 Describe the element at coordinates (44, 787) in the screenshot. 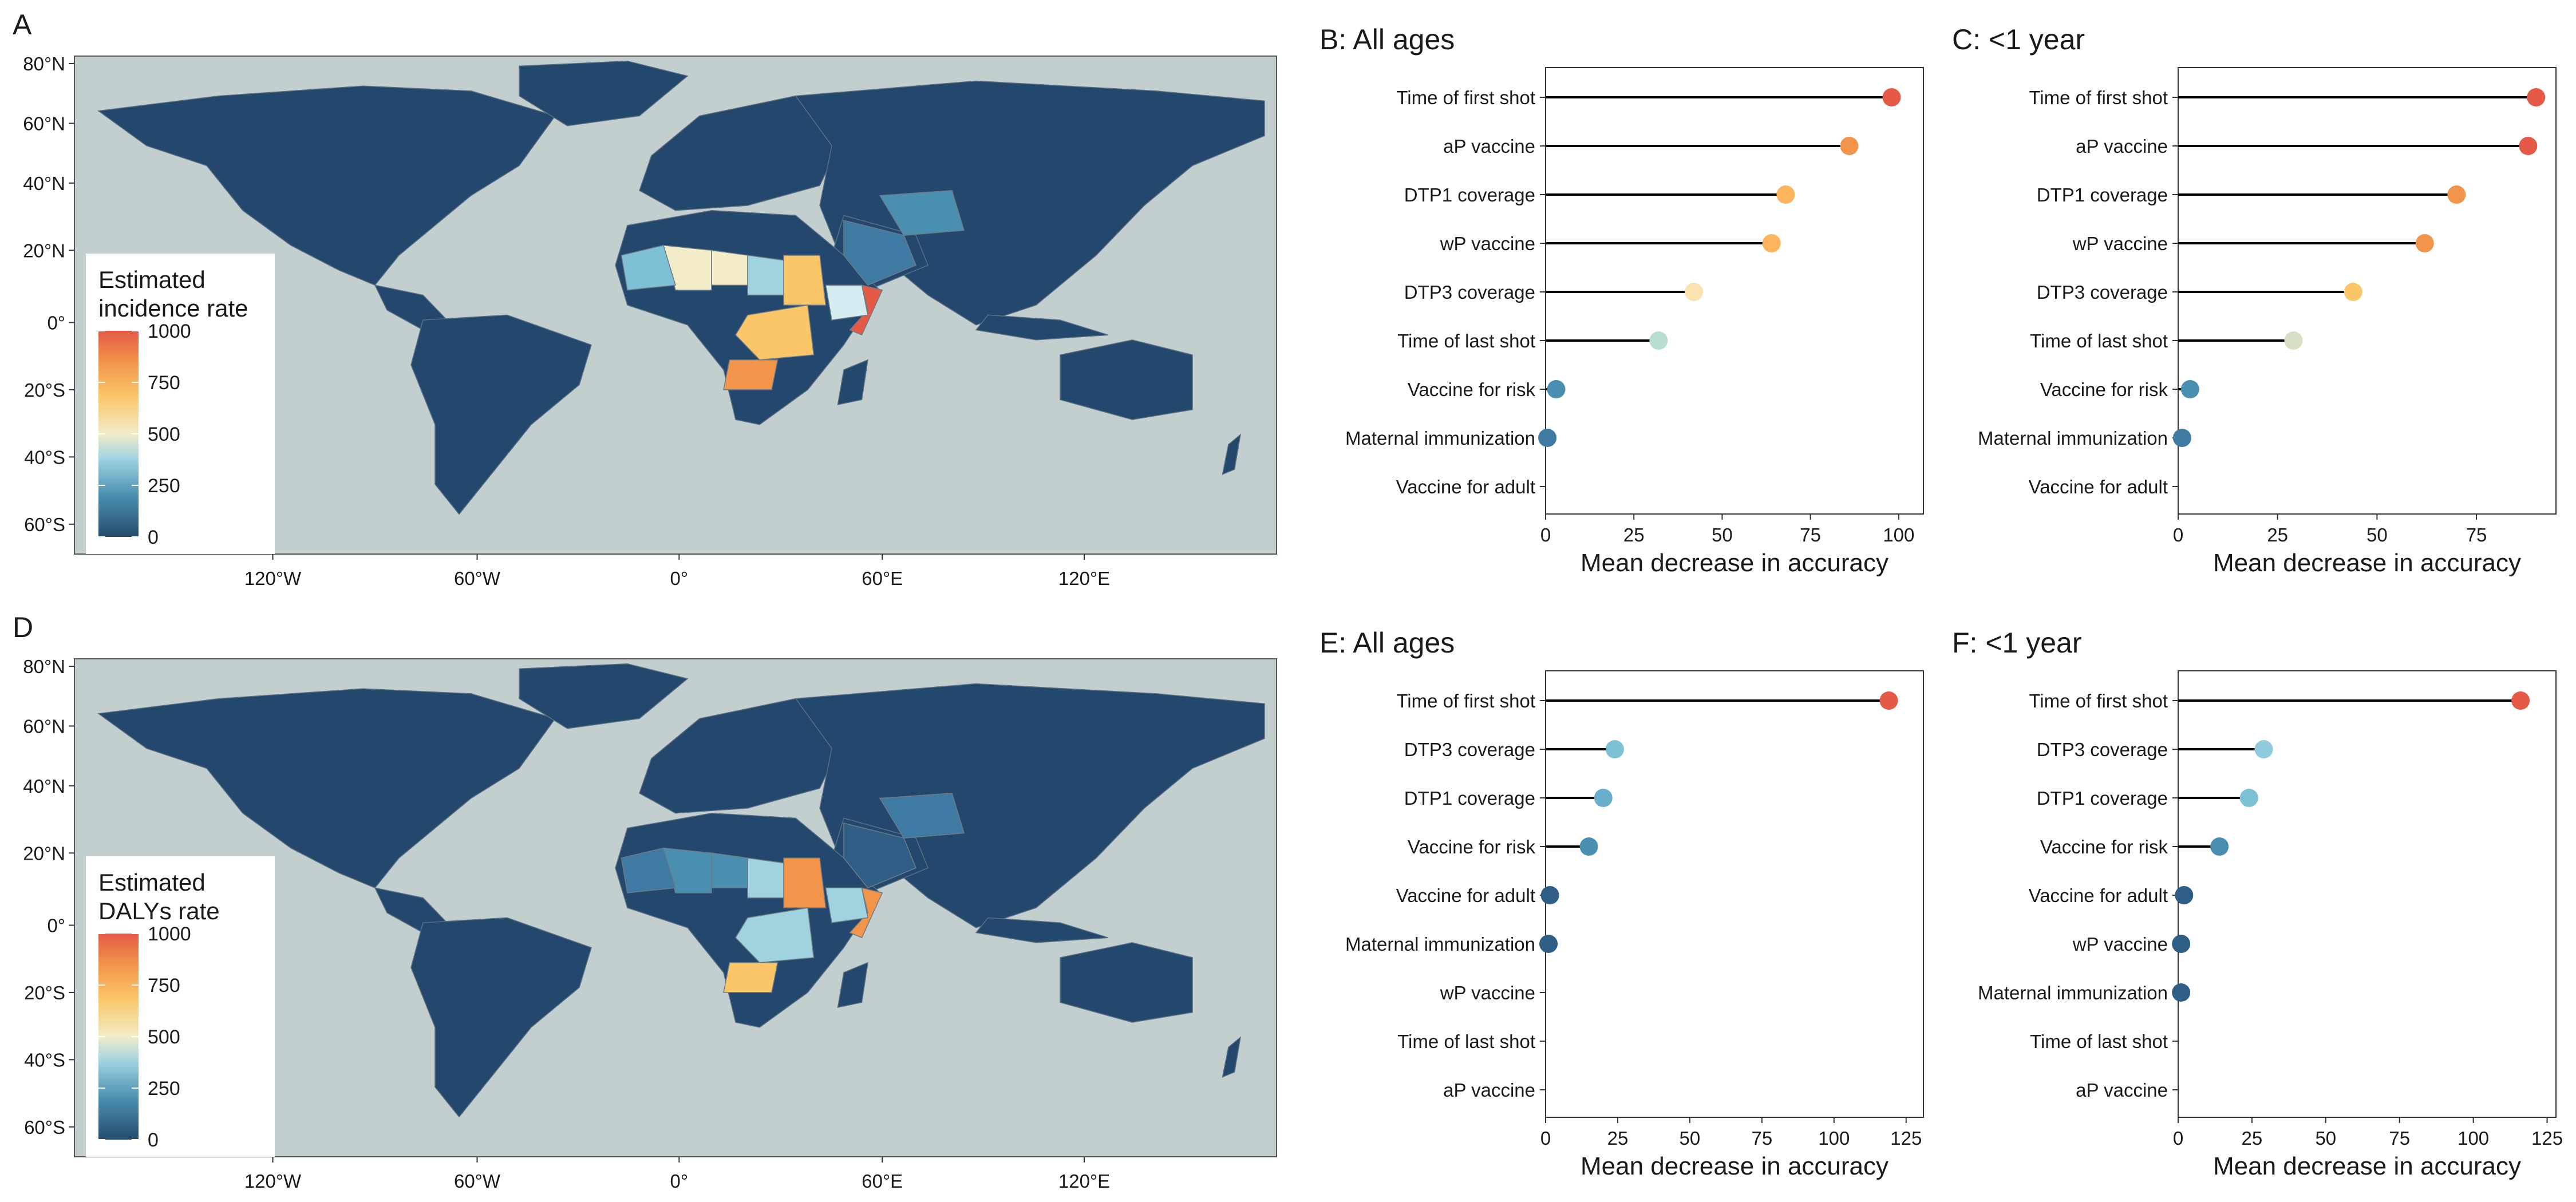

I see `lat-label: 40°N` at that location.